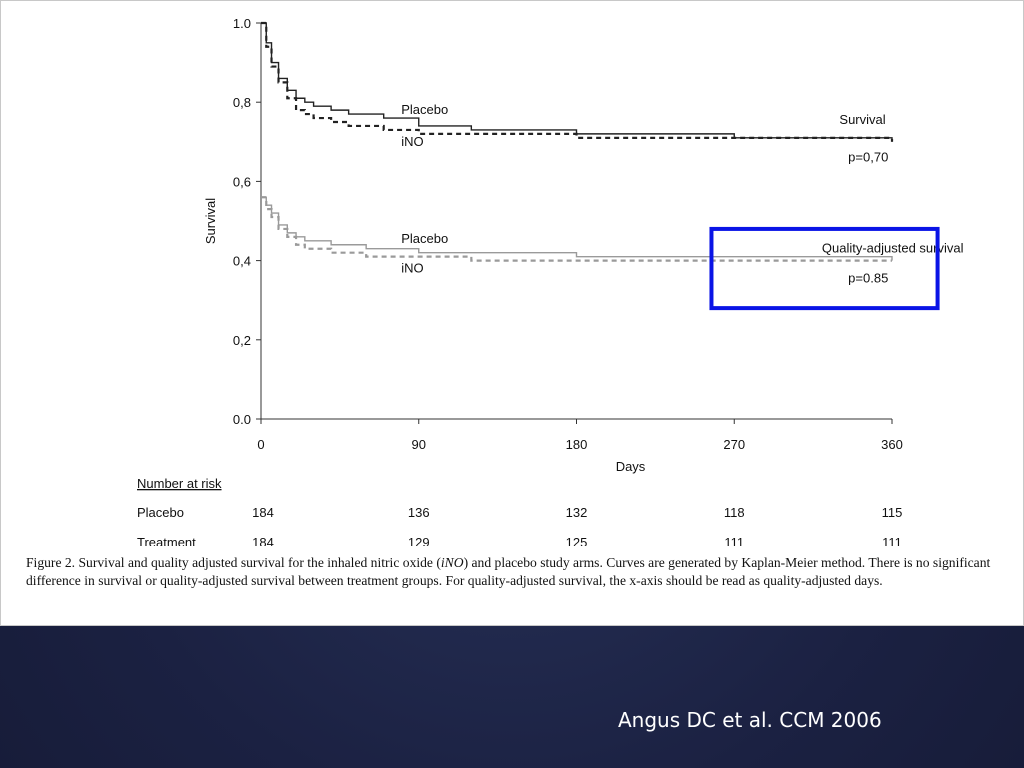 The width and height of the screenshot is (1024, 768). What do you see at coordinates (577, 540) in the screenshot?
I see `risk-cell: 125` at bounding box center [577, 540].